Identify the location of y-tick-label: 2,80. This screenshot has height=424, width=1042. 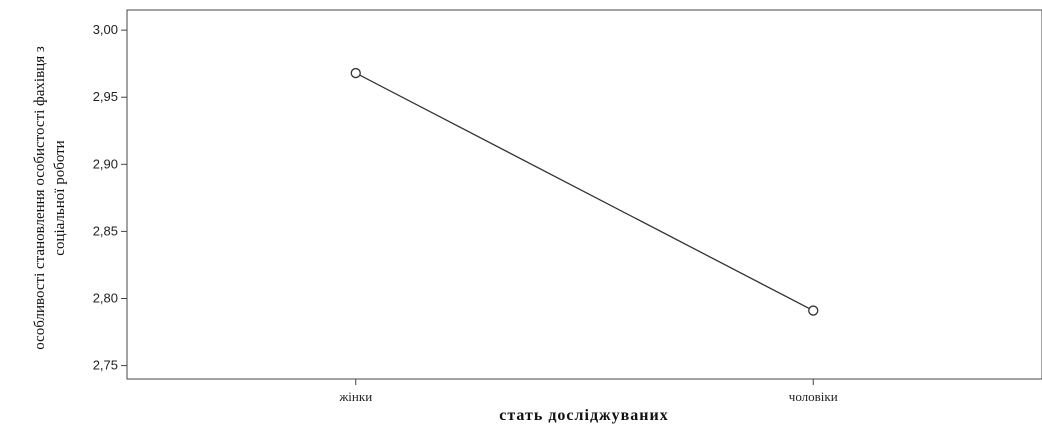
(105, 297).